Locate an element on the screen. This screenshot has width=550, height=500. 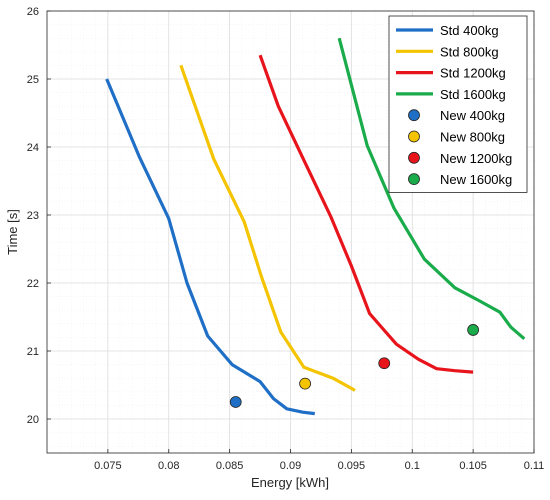
y-tick-label: 24 is located at coordinates (33, 148).